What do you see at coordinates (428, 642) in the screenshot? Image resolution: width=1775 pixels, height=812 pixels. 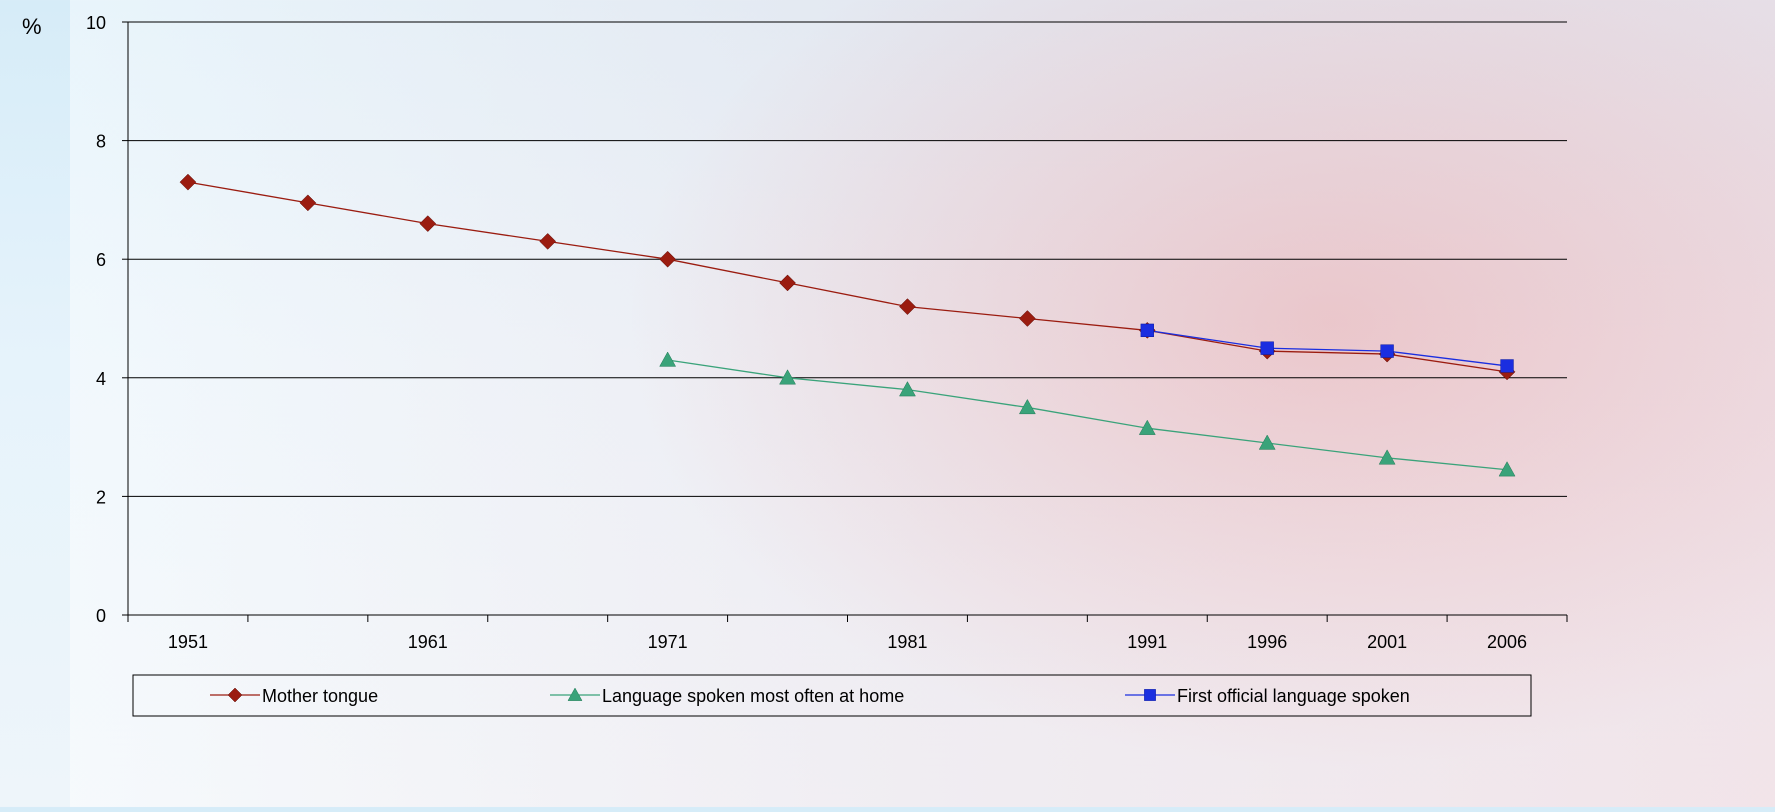 I see `x-tick-label: 1961` at bounding box center [428, 642].